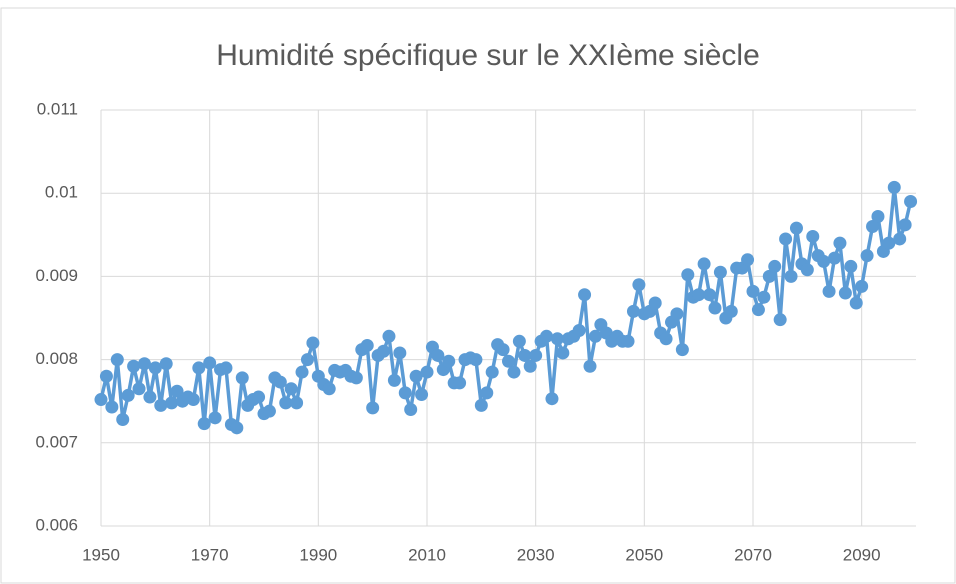 Image resolution: width=956 pixels, height=584 pixels. What do you see at coordinates (753, 554) in the screenshot?
I see `x-tick-label: 2070` at bounding box center [753, 554].